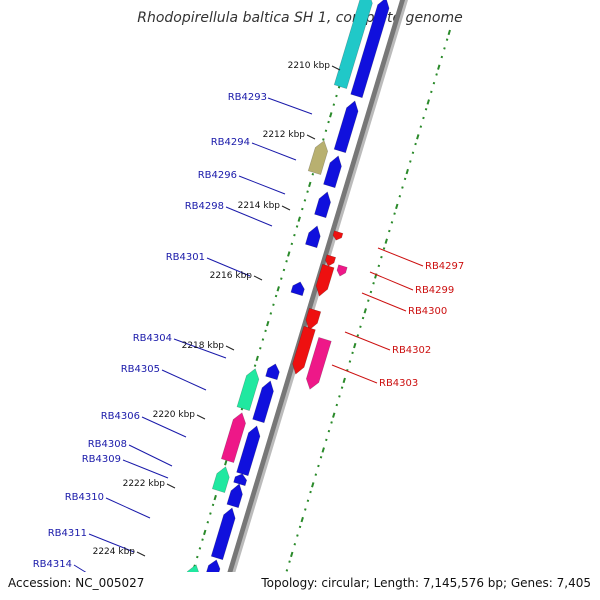 The height and width of the screenshot is (600, 600). What do you see at coordinates (203, 346) in the screenshot?
I see `kbp-label: 2218 kbp` at bounding box center [203, 346].